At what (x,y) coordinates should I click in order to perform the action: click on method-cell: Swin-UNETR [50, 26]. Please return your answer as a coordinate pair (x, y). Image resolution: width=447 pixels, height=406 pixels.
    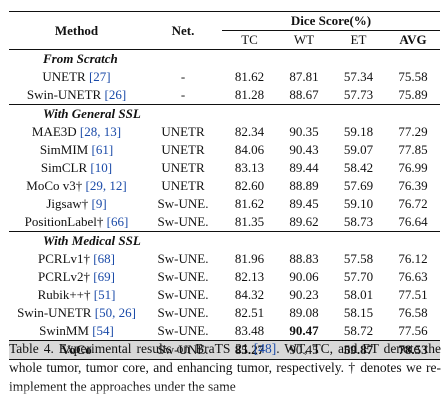
    Looking at the image, I should click on (76, 313).